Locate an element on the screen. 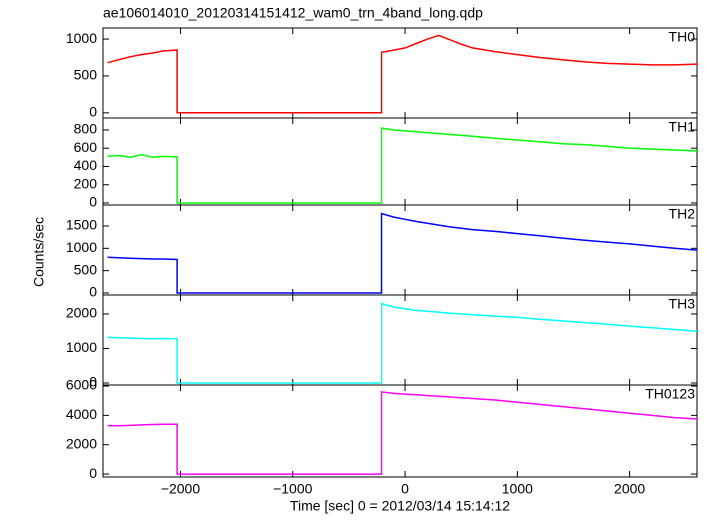  panel-label: TH1 is located at coordinates (682, 127).